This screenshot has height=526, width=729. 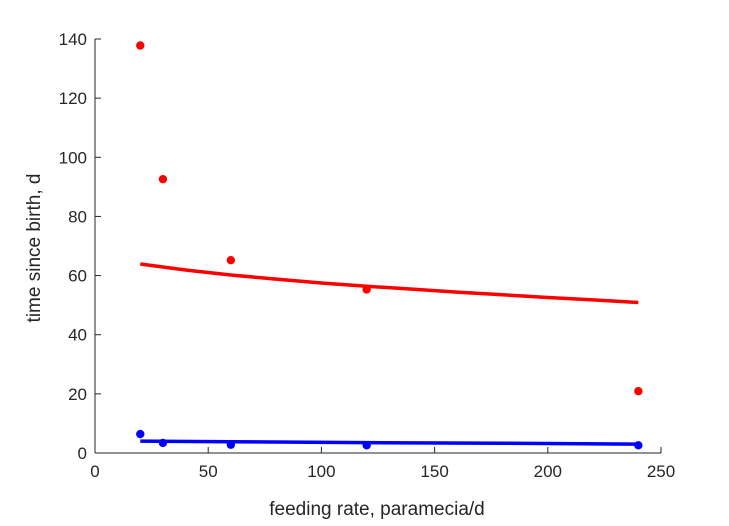 I want to click on y-tick-label: 80, so click(x=77, y=216).